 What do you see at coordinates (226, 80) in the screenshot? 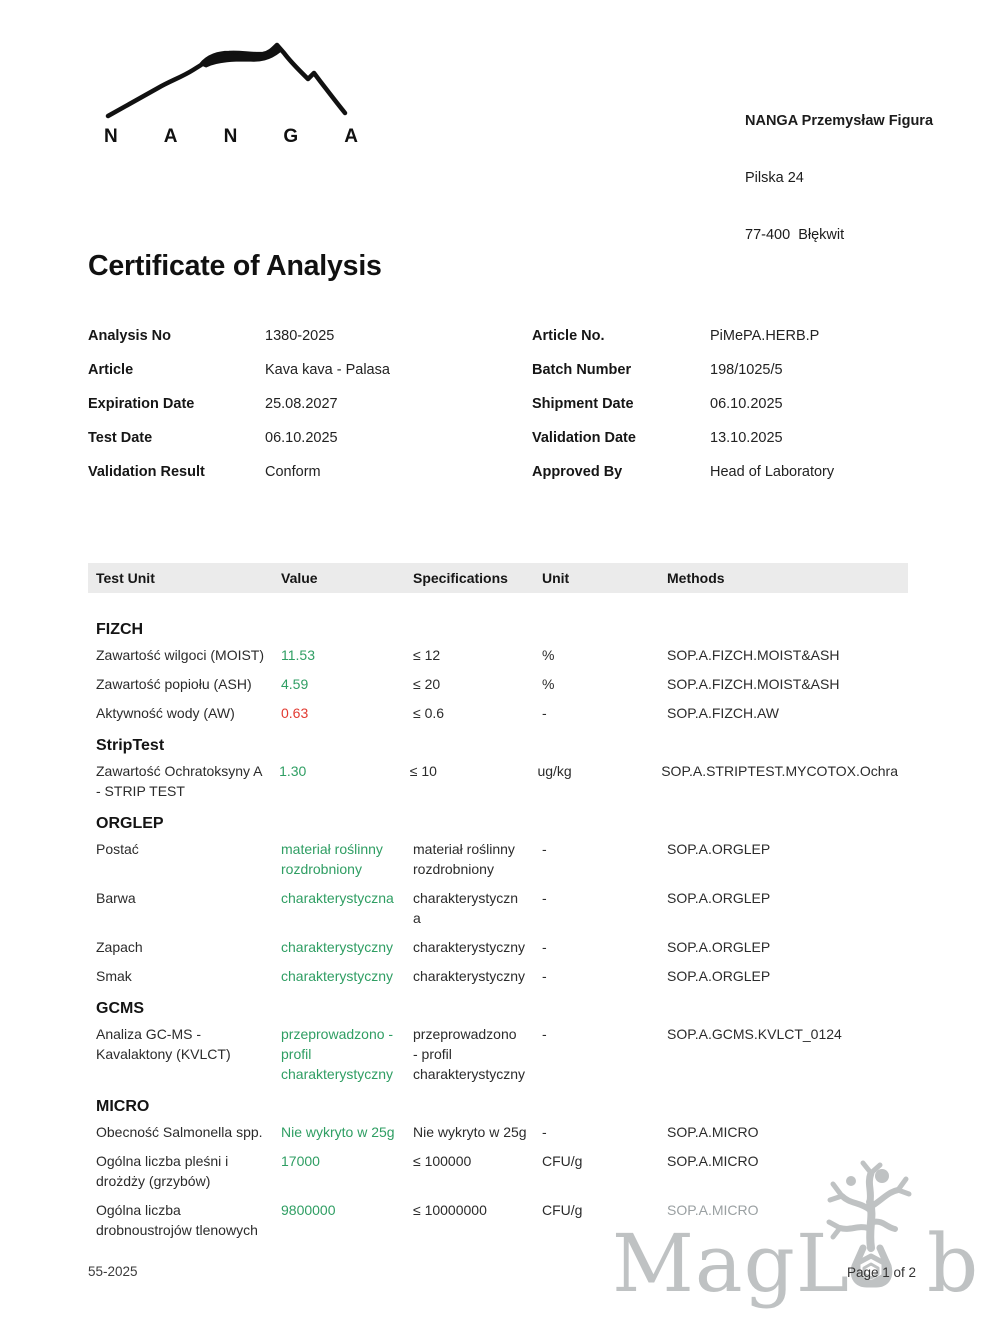
I see `mountain-ridge-icon` at bounding box center [226, 80].